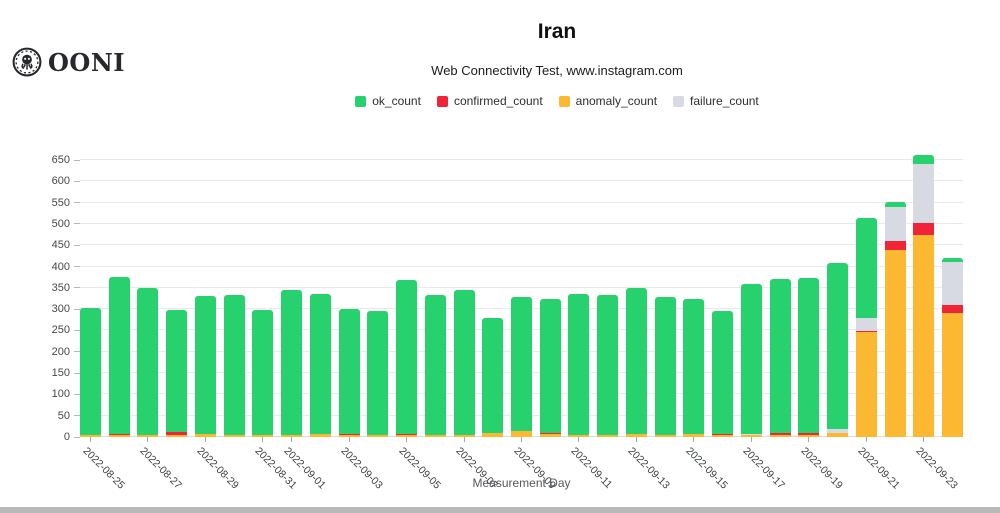 The width and height of the screenshot is (1000, 513). What do you see at coordinates (60, 160) in the screenshot?
I see `y-axis-tick-label: 650` at bounding box center [60, 160].